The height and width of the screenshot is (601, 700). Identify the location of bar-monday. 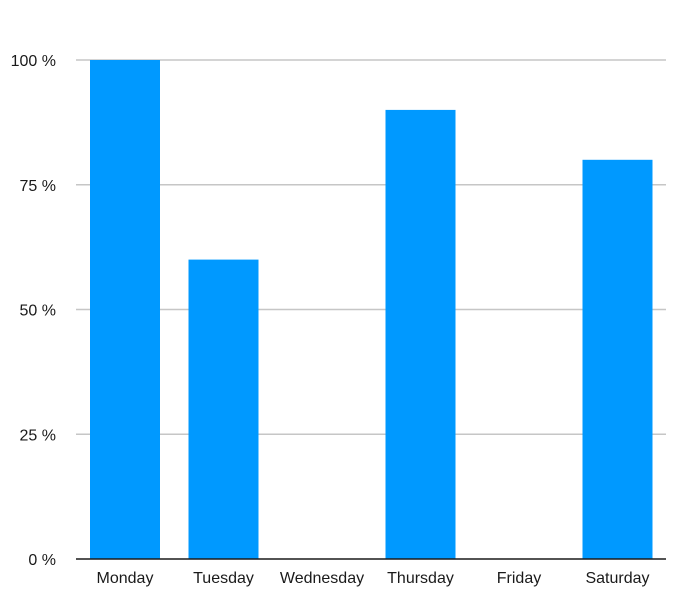
(125, 309).